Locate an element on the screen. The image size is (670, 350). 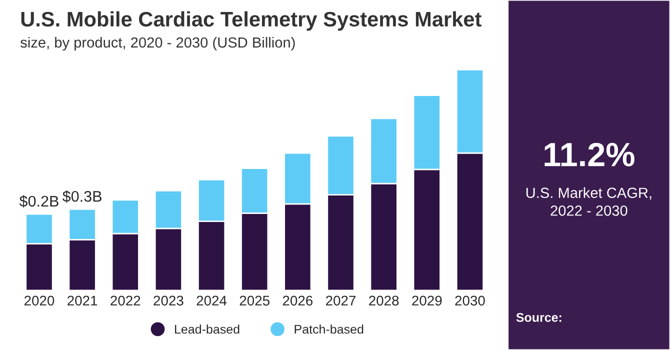
legend-label: Lead-based is located at coordinates (207, 329).